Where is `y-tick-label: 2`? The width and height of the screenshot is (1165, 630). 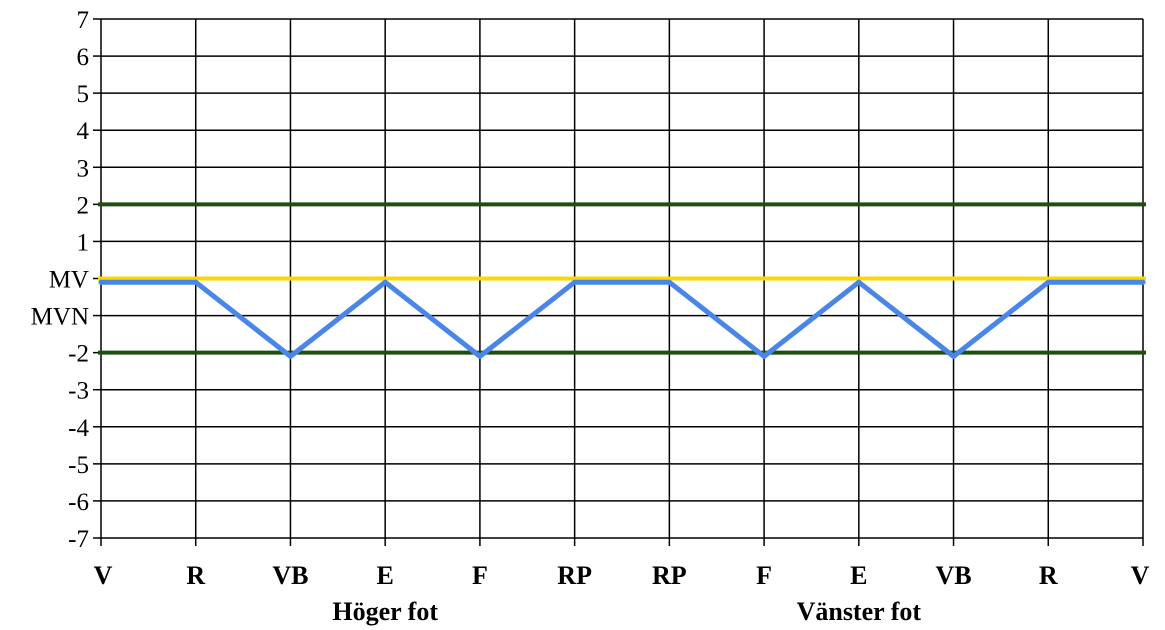
y-tick-label: 2 is located at coordinates (83, 205).